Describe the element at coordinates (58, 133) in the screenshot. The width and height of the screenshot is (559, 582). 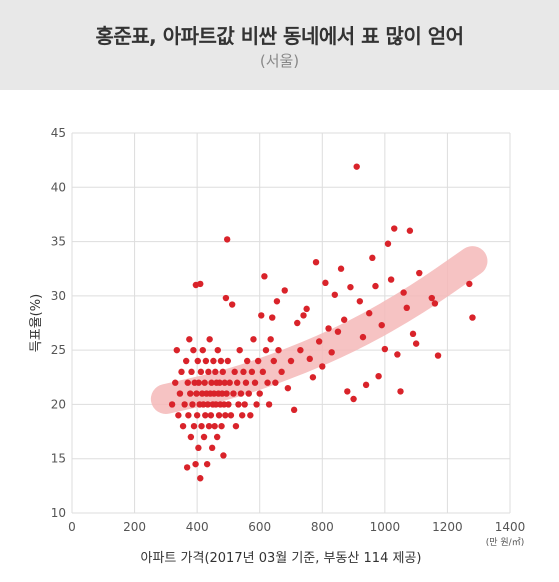
I see `y-tick-label: 45` at that location.